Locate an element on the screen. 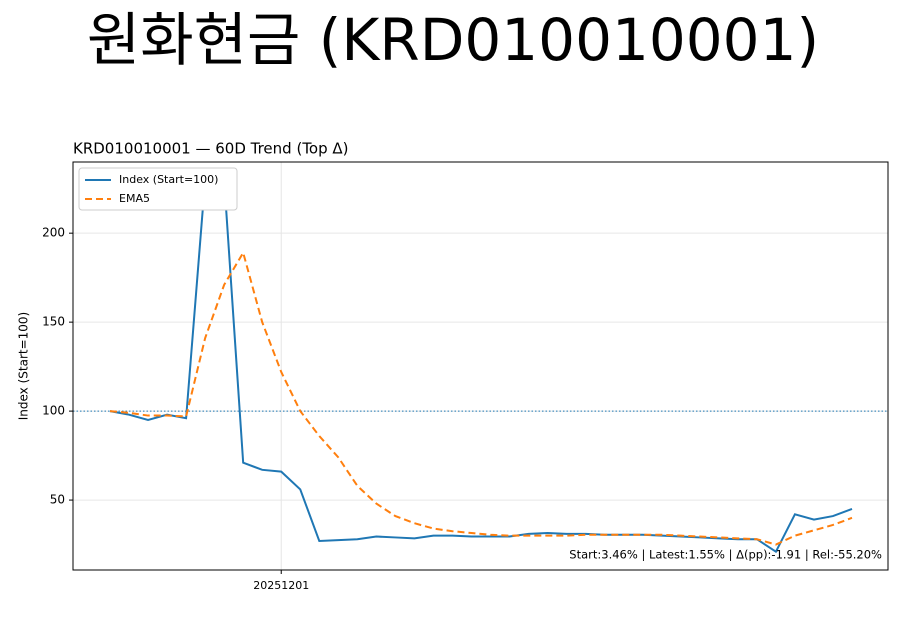  x-tick-label: 20251201 is located at coordinates (281, 585).